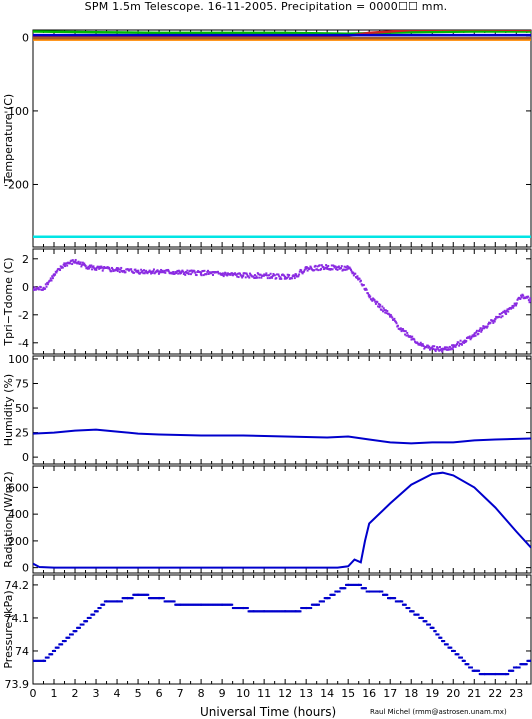 The width and height of the screenshot is (532, 719). What do you see at coordinates (17, 585) in the screenshot?
I see `y-tick-label: 74.2` at bounding box center [17, 585].